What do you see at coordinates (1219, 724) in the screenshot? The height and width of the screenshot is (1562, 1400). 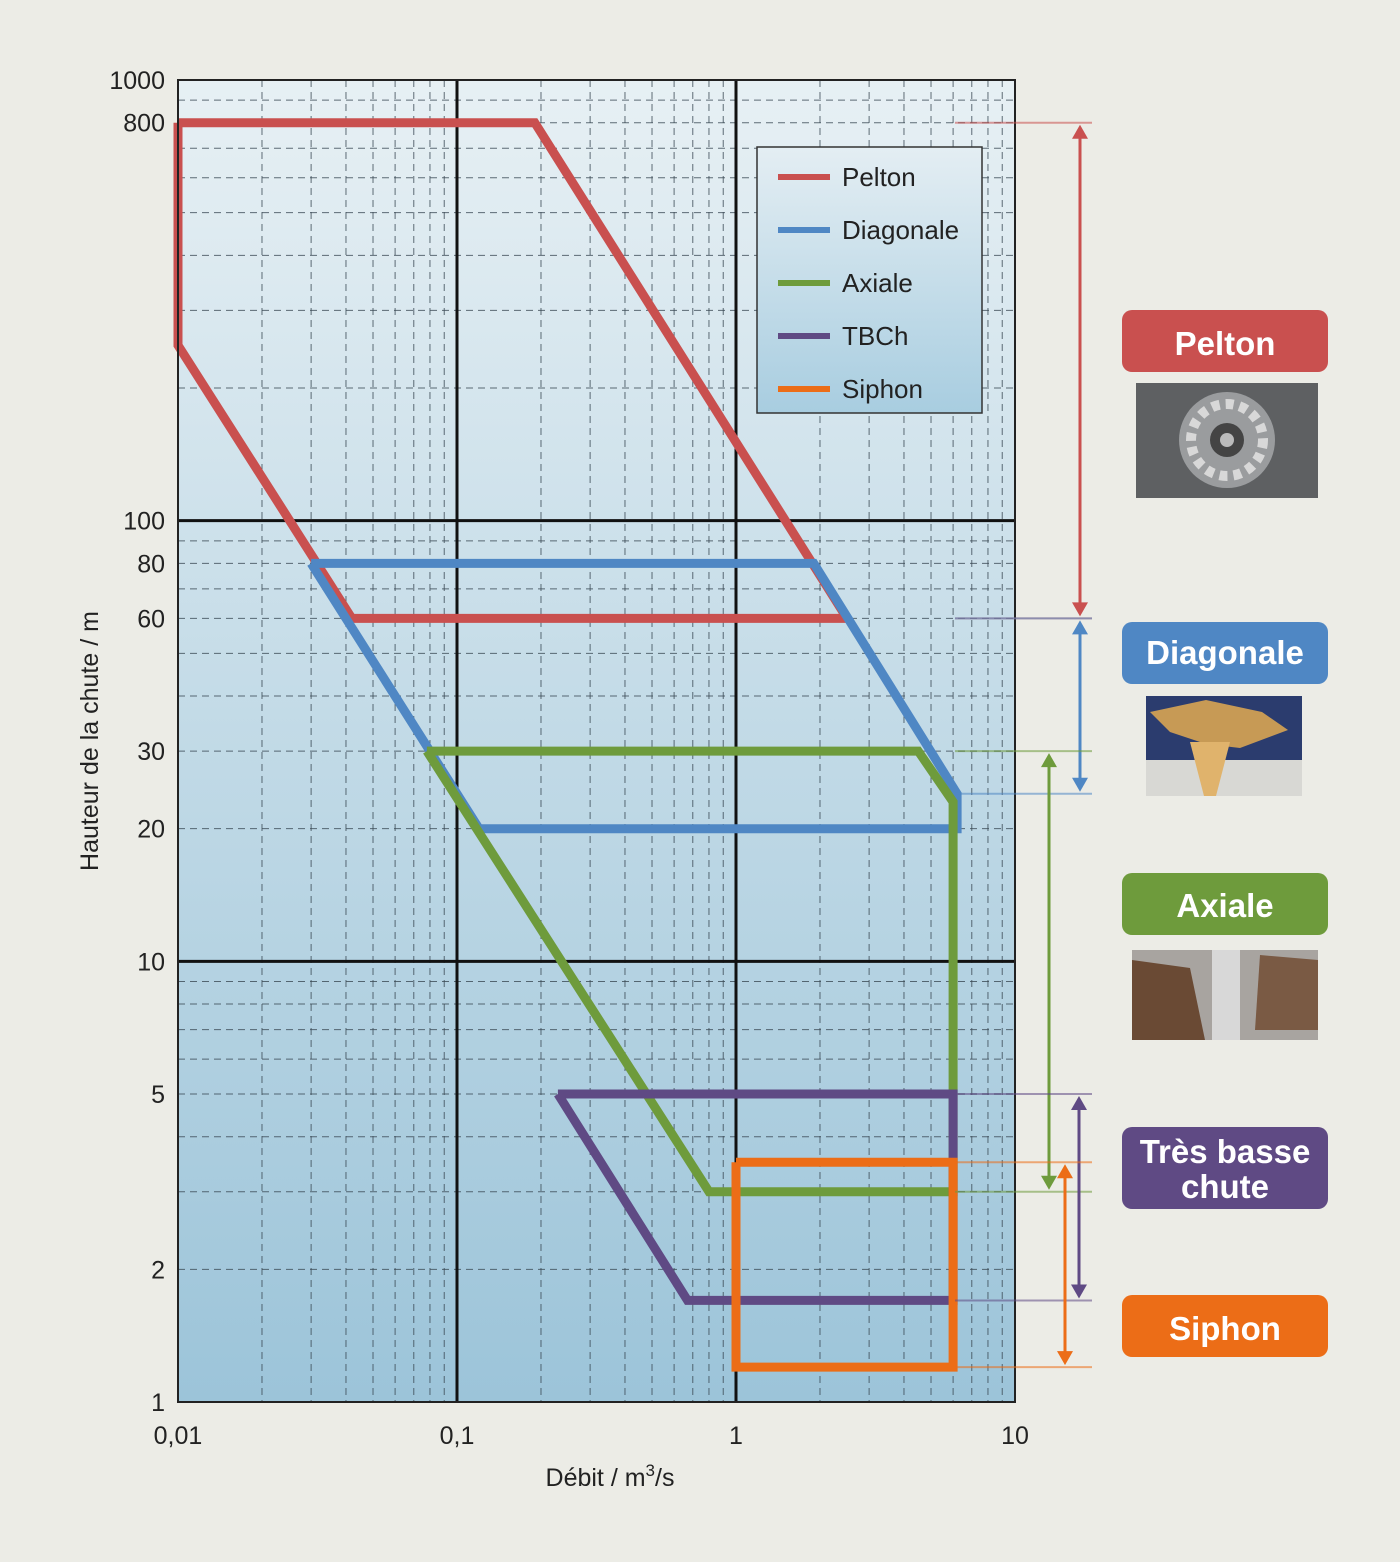 I see `turbine-photo-diagonale-blades` at bounding box center [1219, 724].